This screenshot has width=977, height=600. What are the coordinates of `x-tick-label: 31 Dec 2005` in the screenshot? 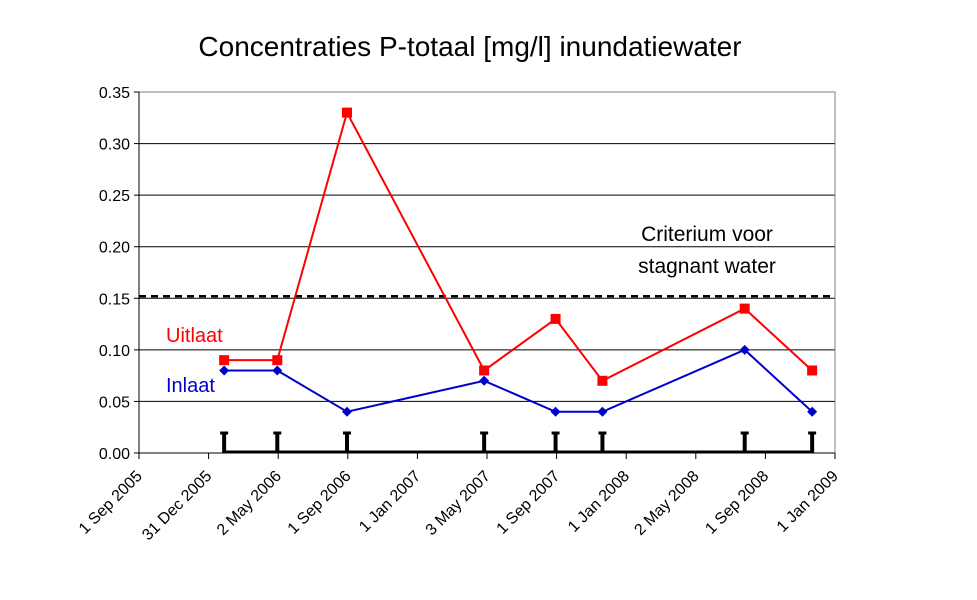 It's located at (177, 506).